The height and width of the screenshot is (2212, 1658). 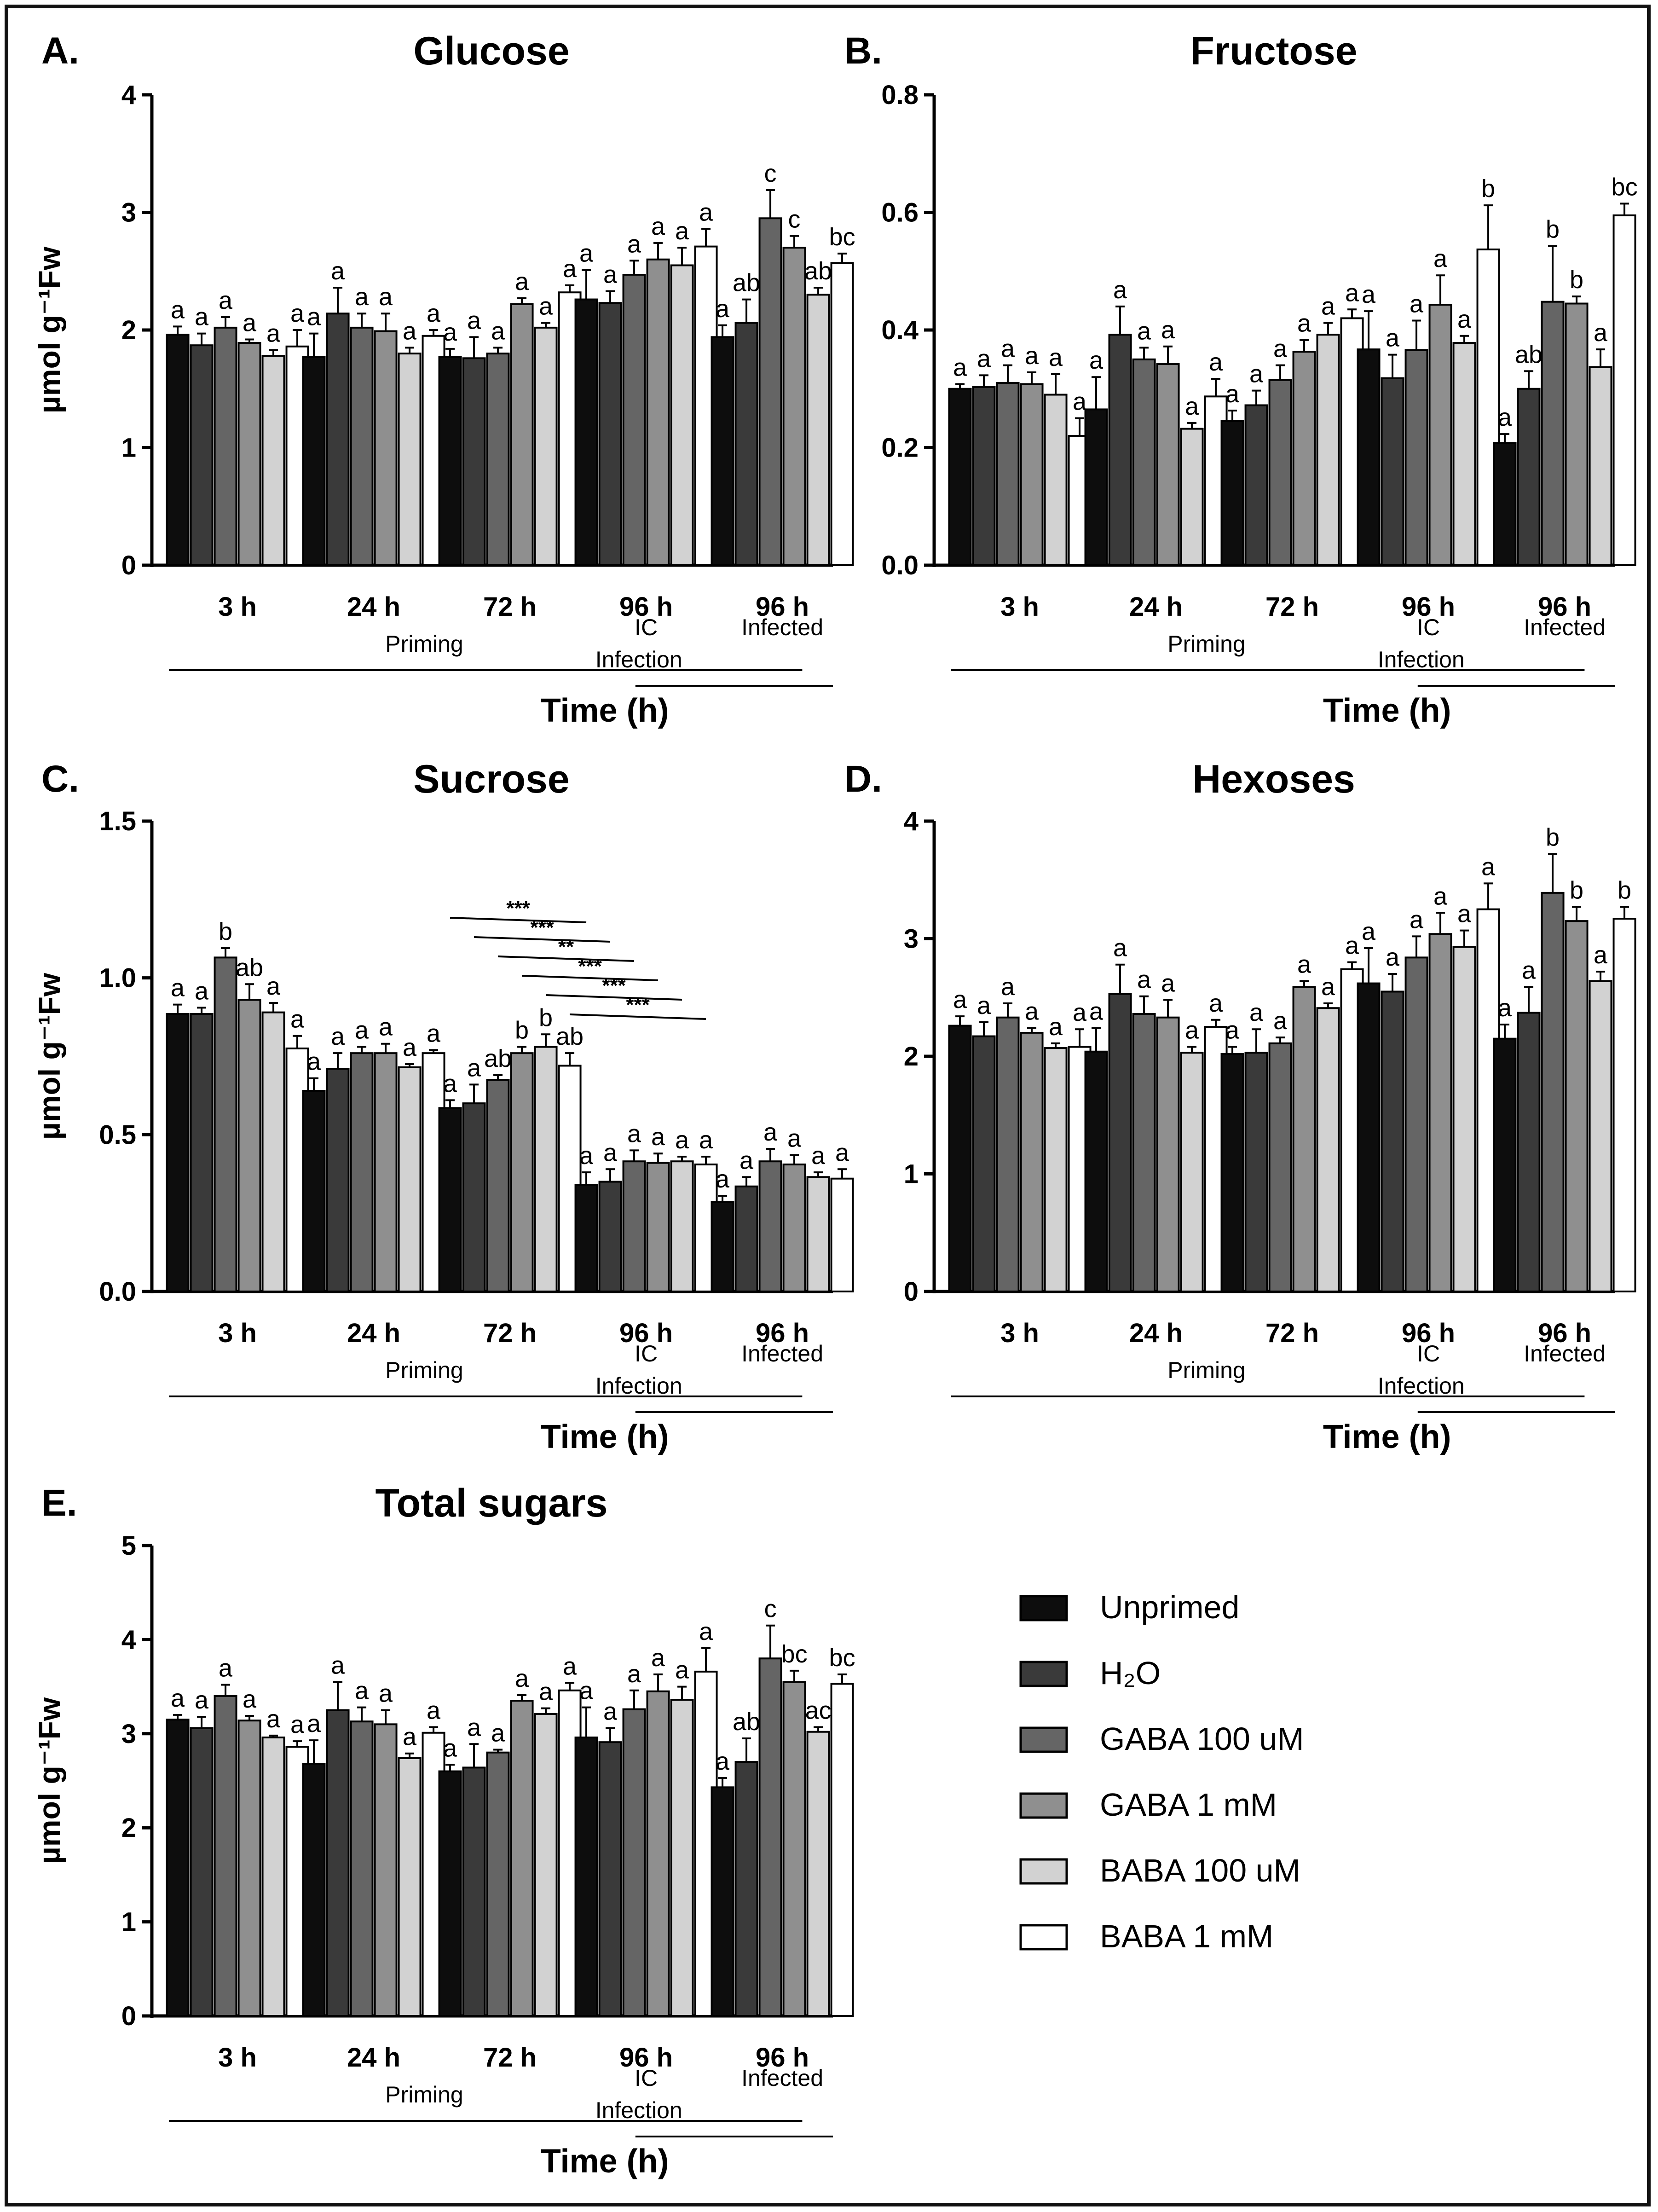 I want to click on phase-label-priming: Priming, so click(x=424, y=644).